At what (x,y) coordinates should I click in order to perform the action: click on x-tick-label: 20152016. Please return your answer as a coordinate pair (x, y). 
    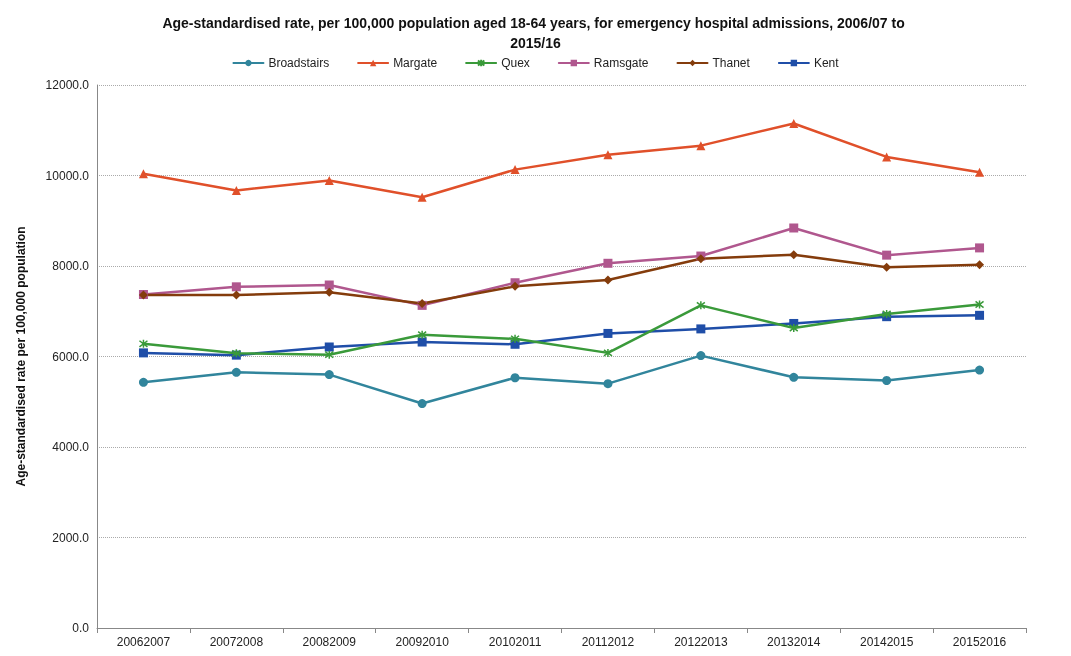
    Looking at the image, I should click on (979, 642).